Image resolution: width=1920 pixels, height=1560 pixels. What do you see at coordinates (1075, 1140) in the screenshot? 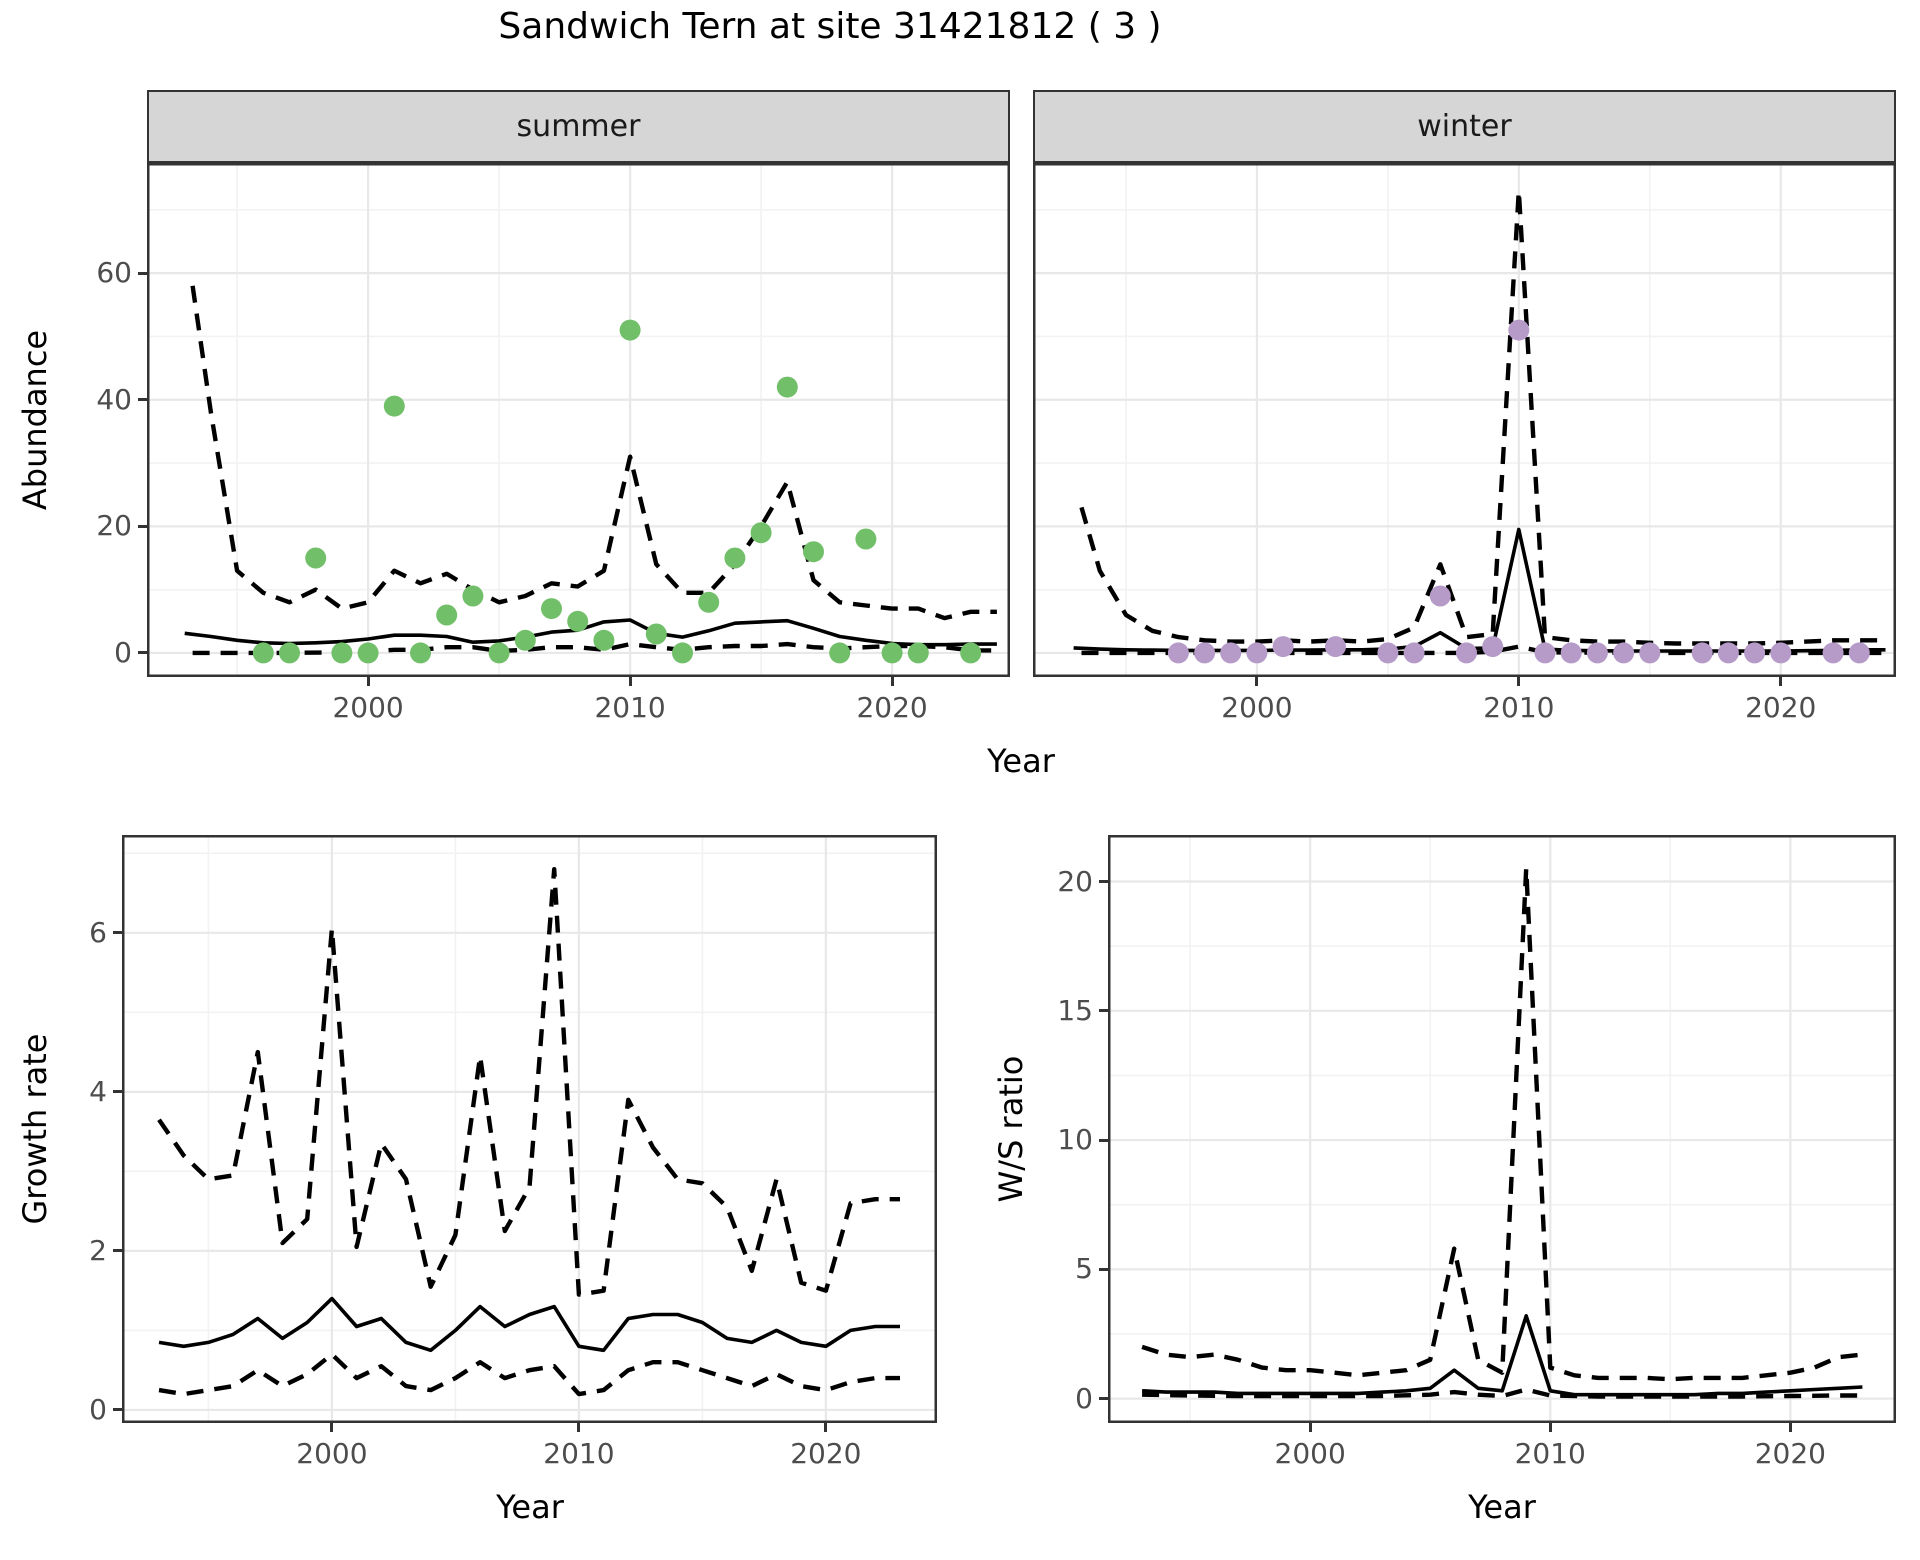
I see `y-tick-label: 10` at bounding box center [1075, 1140].